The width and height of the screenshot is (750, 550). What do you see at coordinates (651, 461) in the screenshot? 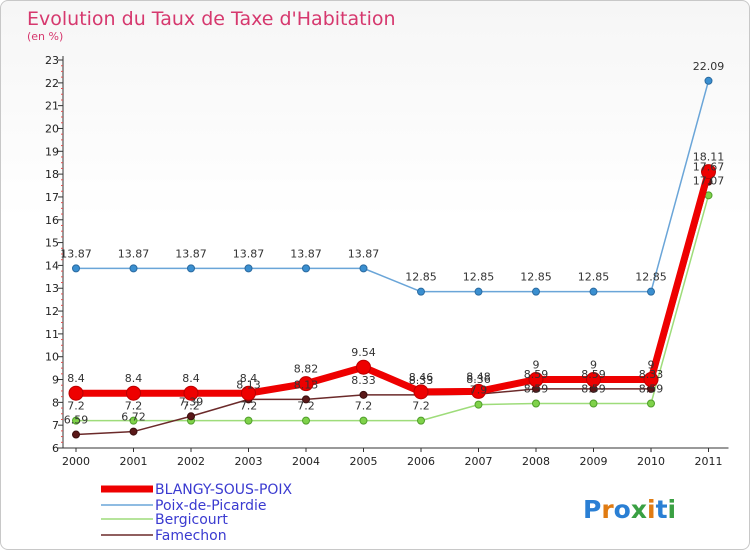
I see `x-tick-label: 2010` at bounding box center [651, 461].